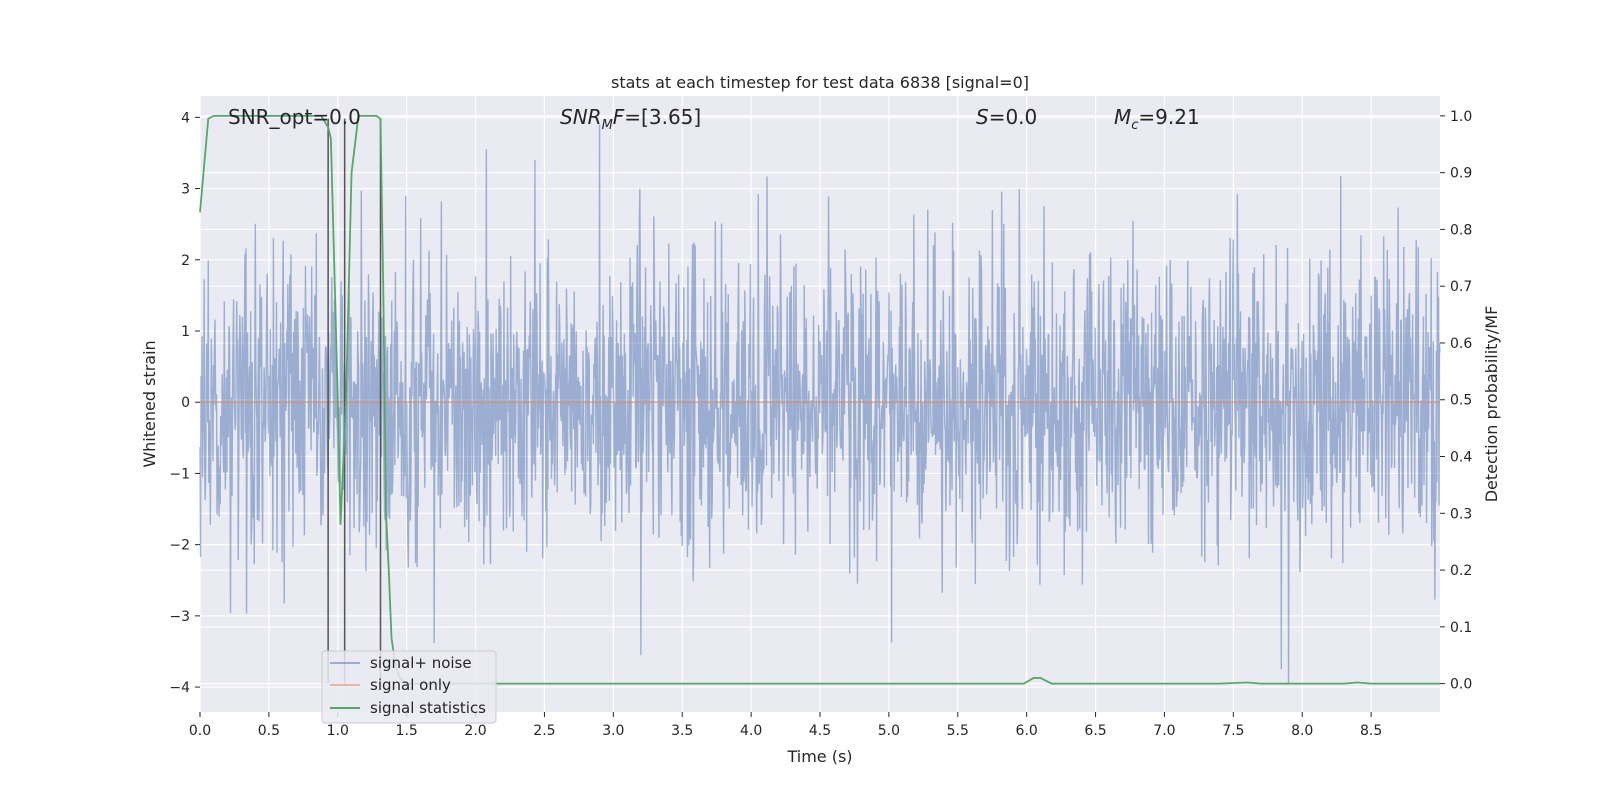 Image resolution: width=1600 pixels, height=800 pixels. I want to click on y-tick-label-right: 0.3, so click(1461, 514).